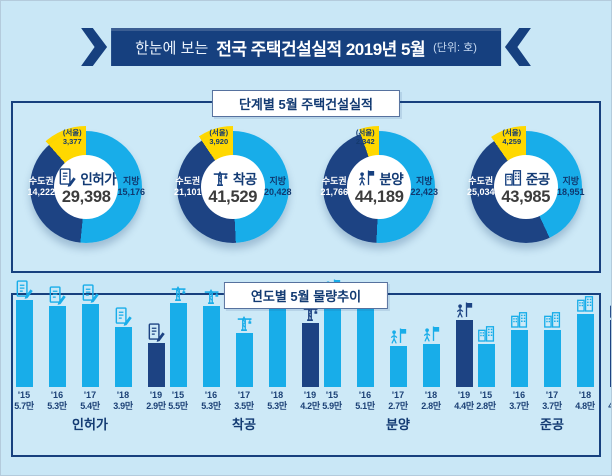 Image resolution: width=612 pixels, height=476 pixels. What do you see at coordinates (219, 137) in the screenshot?
I see `seoul-label: (서울) 3,920` at bounding box center [219, 137].